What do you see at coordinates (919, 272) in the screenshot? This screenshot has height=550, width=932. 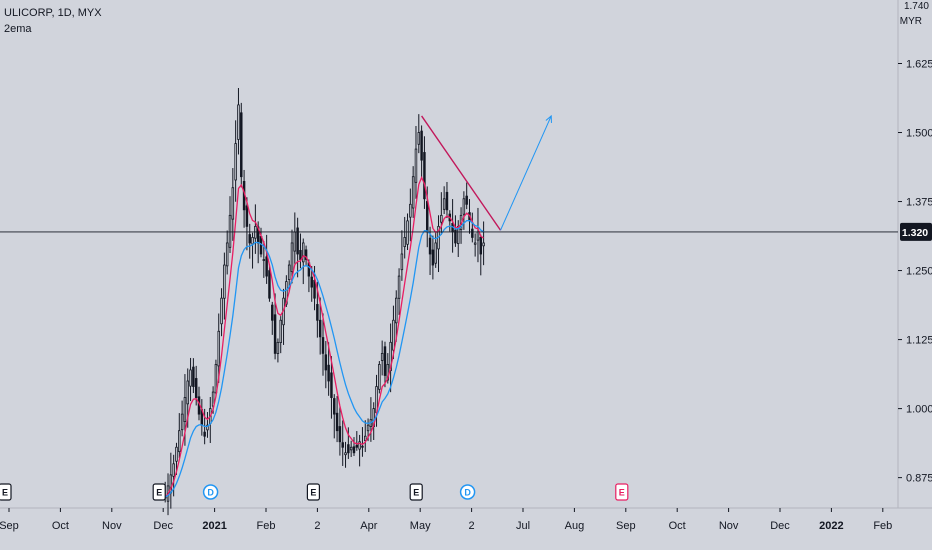 I see `price-tick-label: 1.250` at bounding box center [919, 272].